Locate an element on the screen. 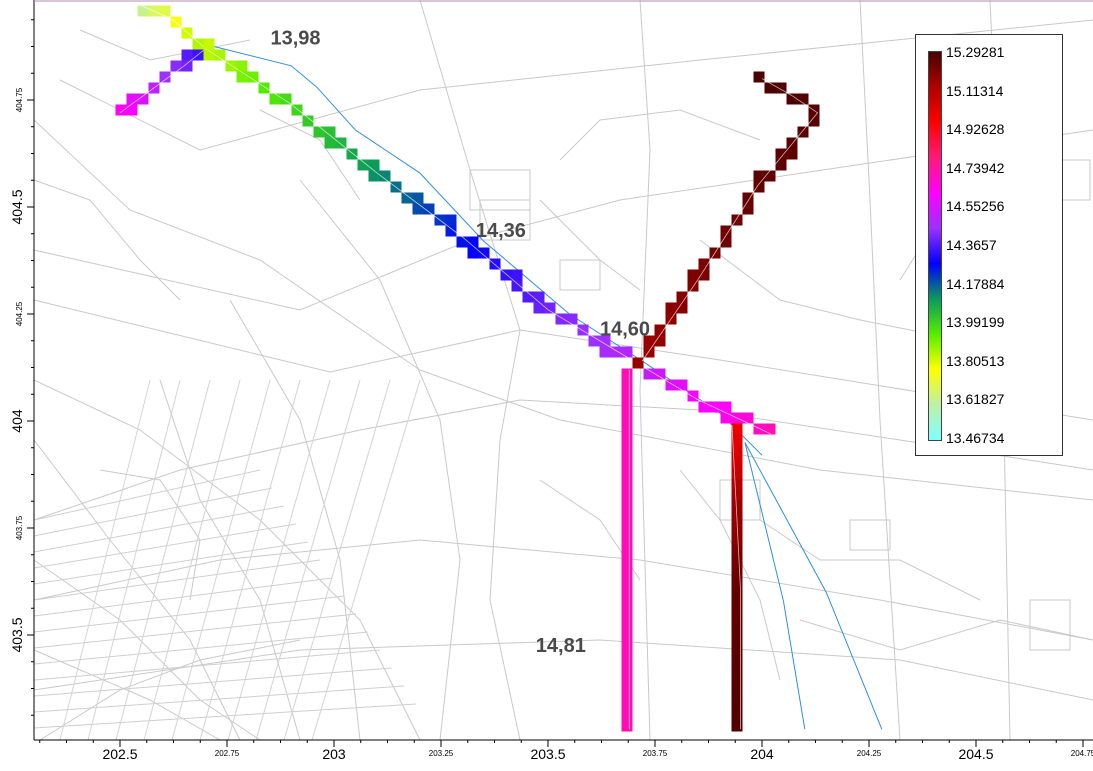 This screenshot has height=771, width=1093. x-tick-label: 204.25 is located at coordinates (869, 753).